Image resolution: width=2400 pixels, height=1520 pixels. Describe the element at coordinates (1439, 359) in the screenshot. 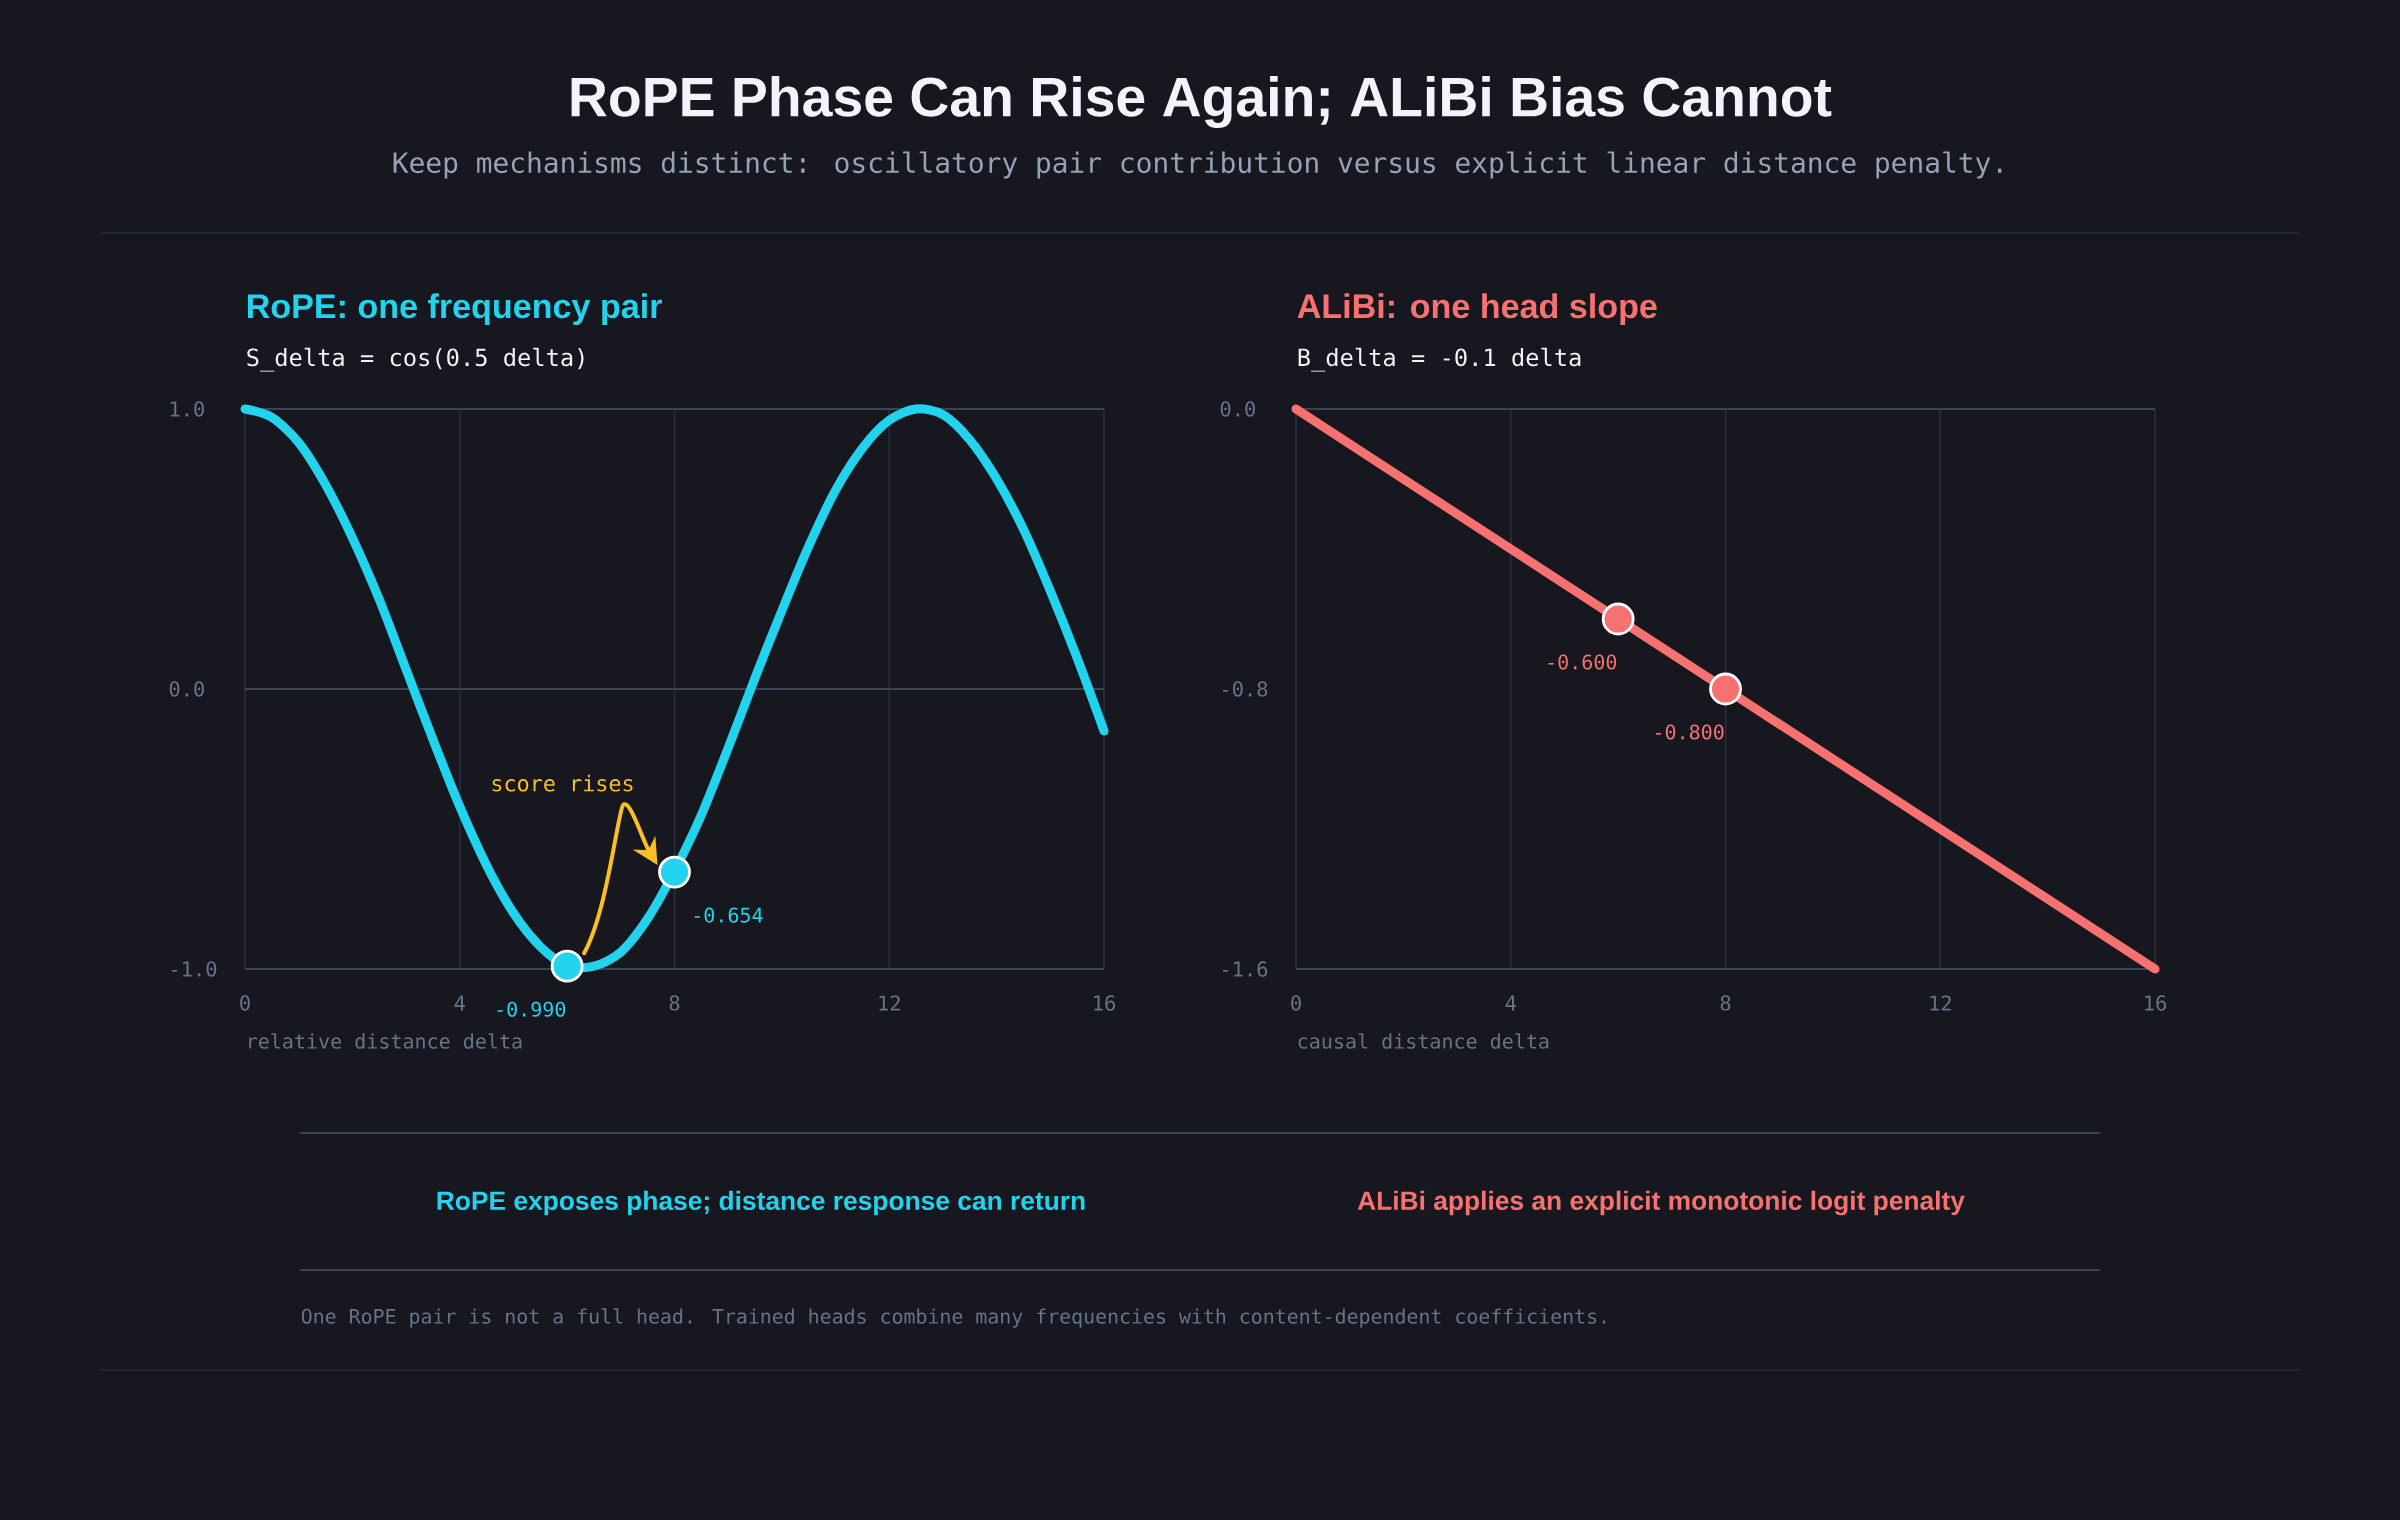

I see `chart-subtitle: B_delta = -0.1 delta` at that location.